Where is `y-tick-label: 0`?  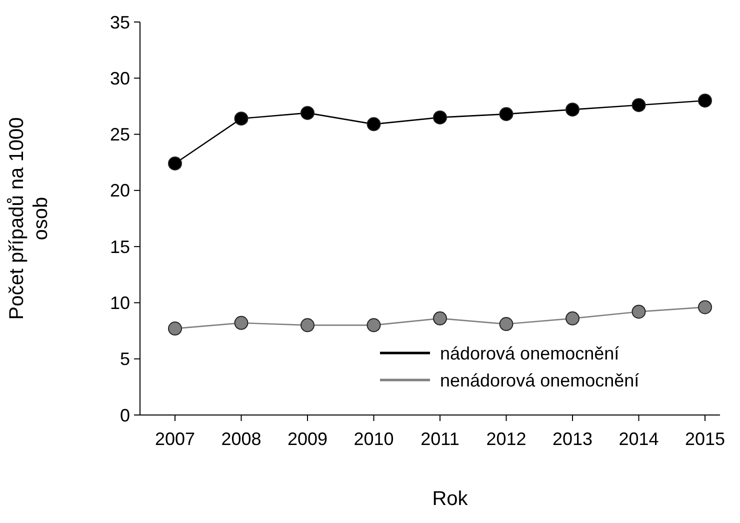
y-tick-label: 0 is located at coordinates (125, 415).